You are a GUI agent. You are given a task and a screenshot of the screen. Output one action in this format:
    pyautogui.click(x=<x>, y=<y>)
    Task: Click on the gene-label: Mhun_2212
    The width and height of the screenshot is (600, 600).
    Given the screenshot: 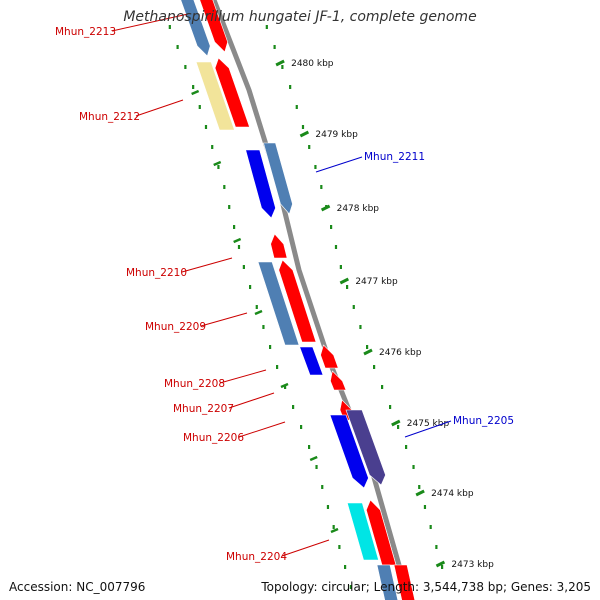 What is the action you would take?
    pyautogui.click(x=109, y=117)
    